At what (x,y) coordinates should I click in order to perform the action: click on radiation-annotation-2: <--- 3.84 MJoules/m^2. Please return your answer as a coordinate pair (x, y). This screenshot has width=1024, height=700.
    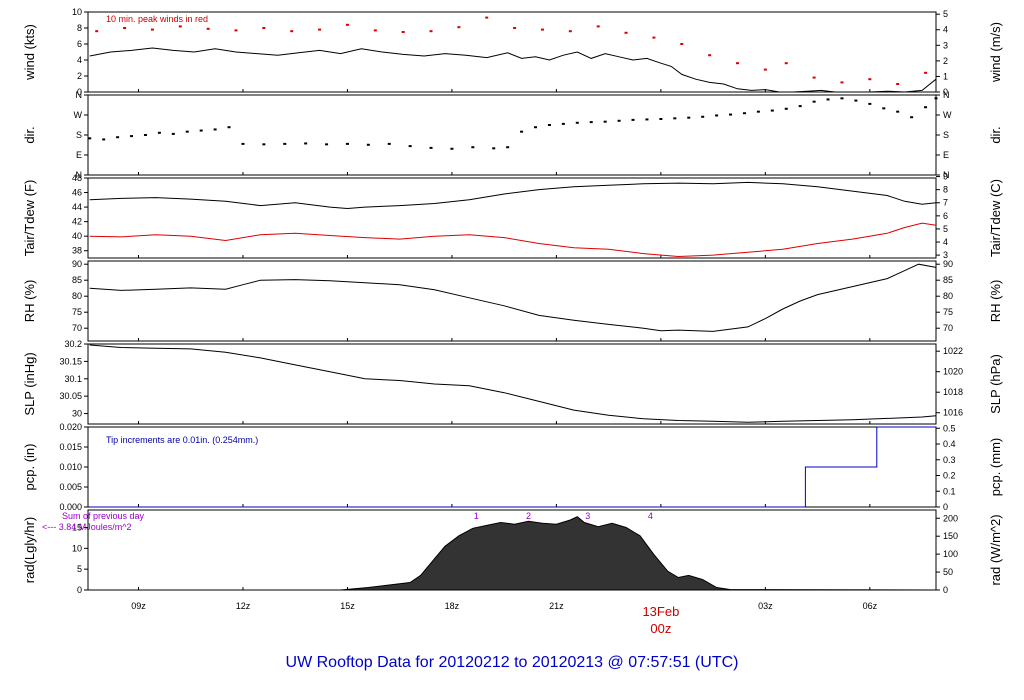
    Looking at the image, I should click on (87, 527).